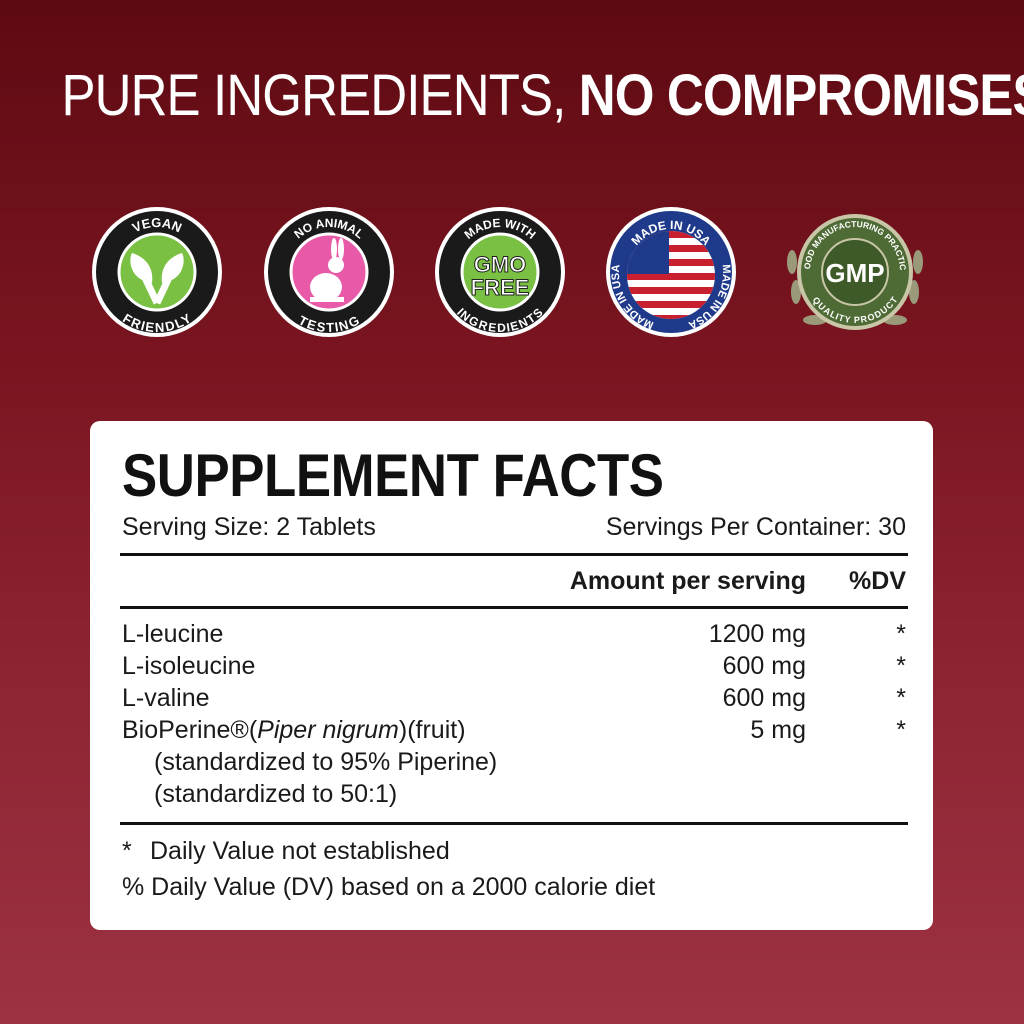 This screenshot has width=1024, height=1024. What do you see at coordinates (157, 279) in the screenshot?
I see `vegan-leaf-icon` at bounding box center [157, 279].